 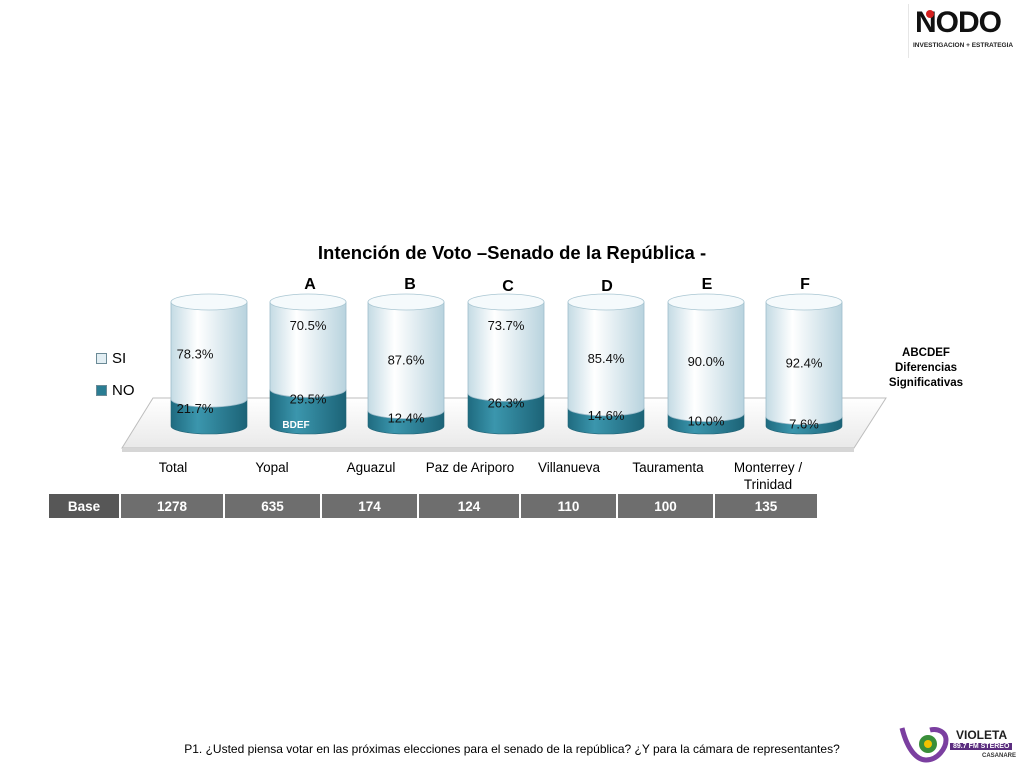 I want to click on legend-item-si: SI, so click(x=111, y=358).